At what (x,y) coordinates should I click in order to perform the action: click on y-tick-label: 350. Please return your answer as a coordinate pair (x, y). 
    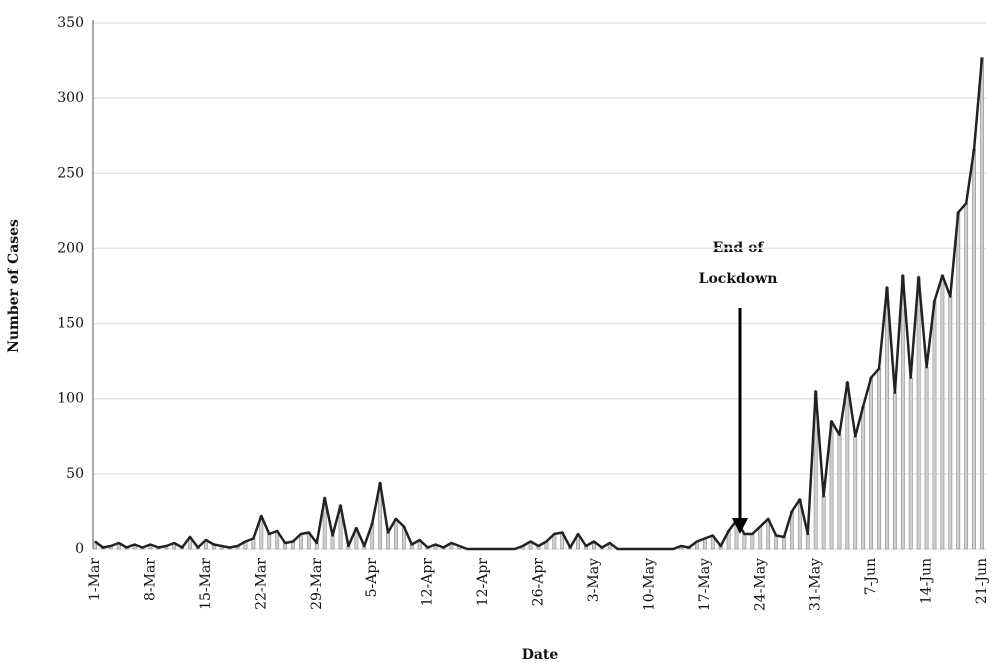
    Looking at the image, I should click on (70, 23).